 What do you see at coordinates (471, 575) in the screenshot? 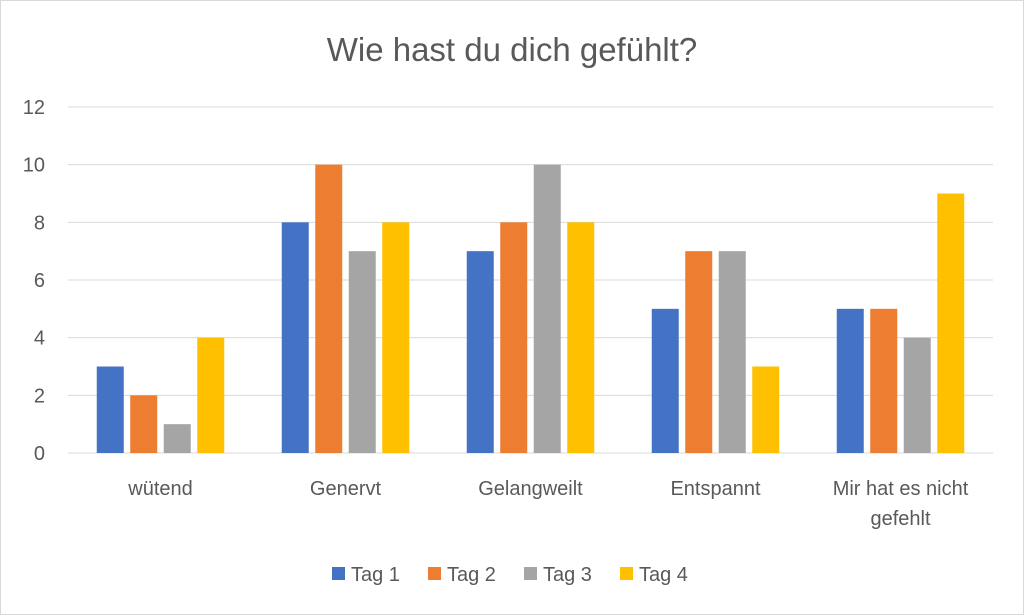
I see `legend-label: Tag 2` at bounding box center [471, 575].